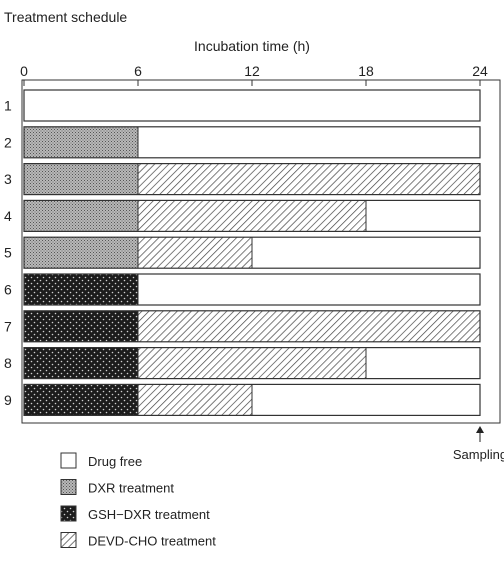 Image resolution: width=504 pixels, height=561 pixels. Describe the element at coordinates (138, 71) in the screenshot. I see `tick-label: 6` at that location.